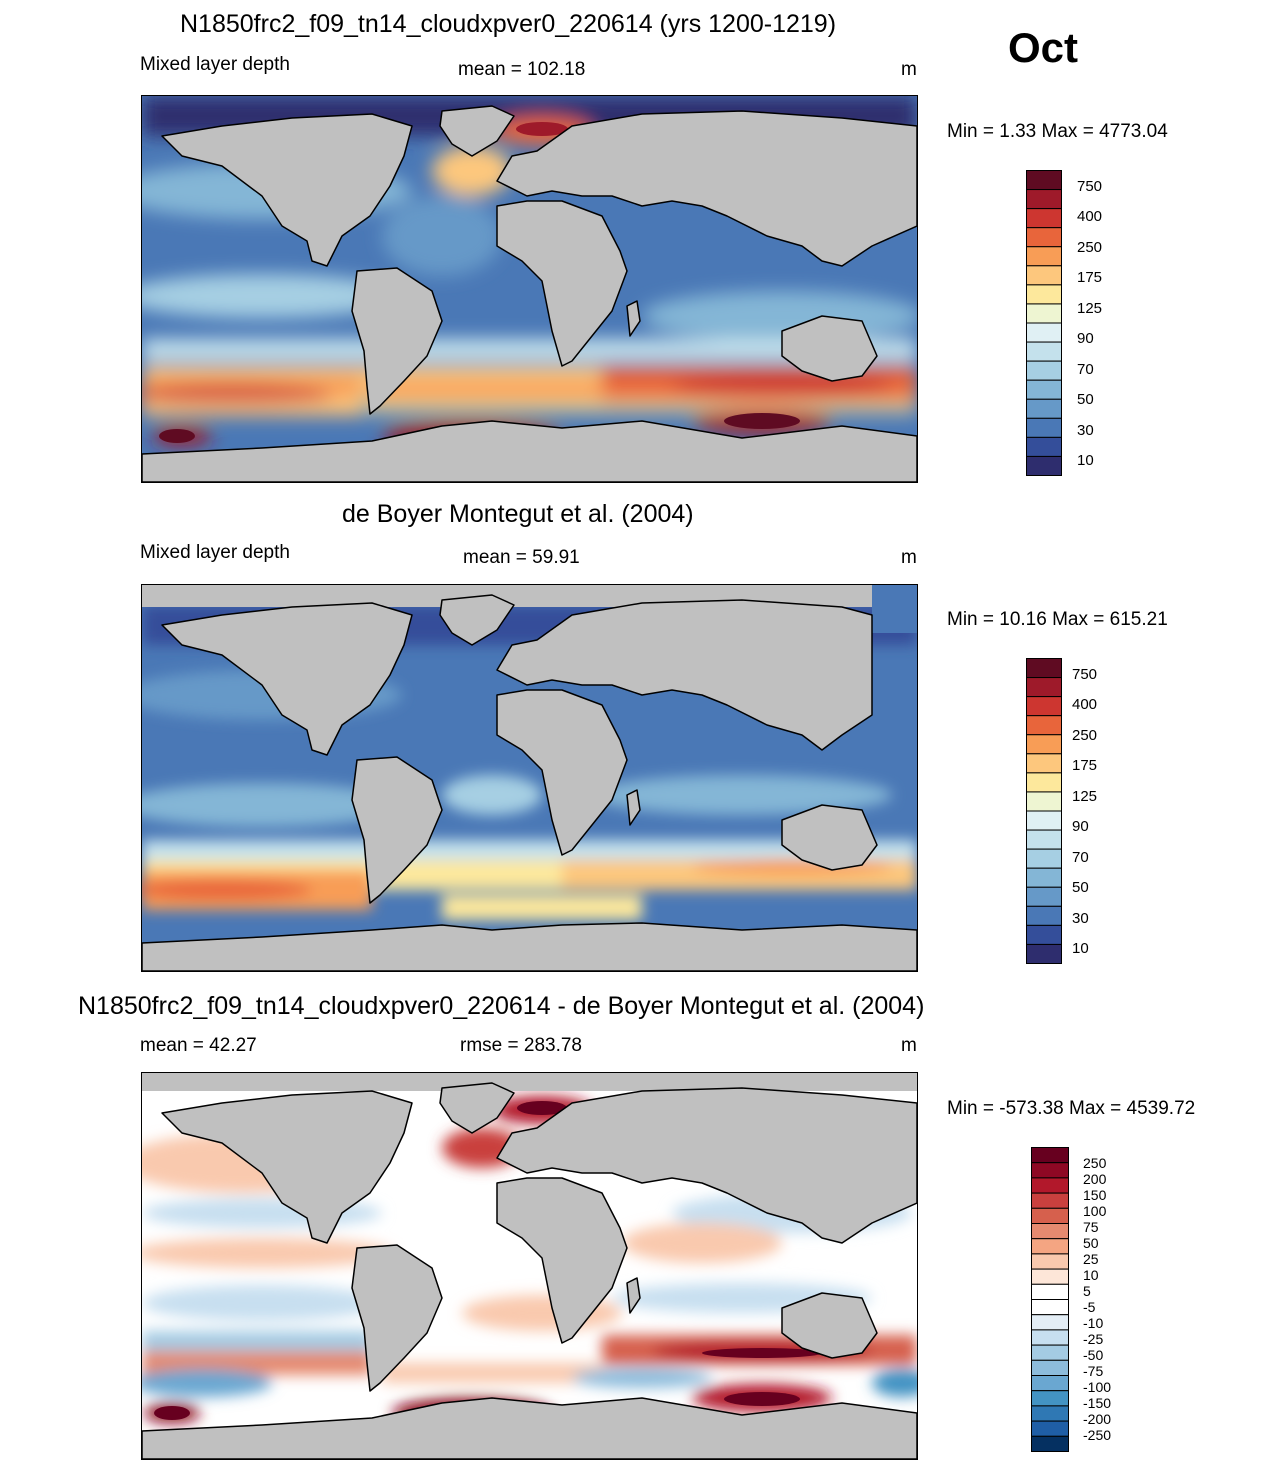  What do you see at coordinates (1085, 369) in the screenshot?
I see `panel1-colorbar-label: 70` at bounding box center [1085, 369].